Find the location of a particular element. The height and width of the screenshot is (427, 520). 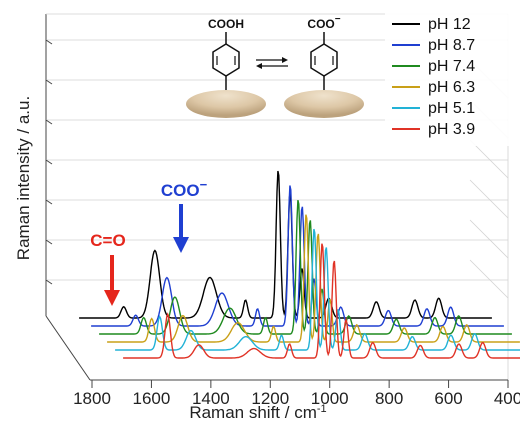

svg-text: COOH is located at coordinates (226, 24).